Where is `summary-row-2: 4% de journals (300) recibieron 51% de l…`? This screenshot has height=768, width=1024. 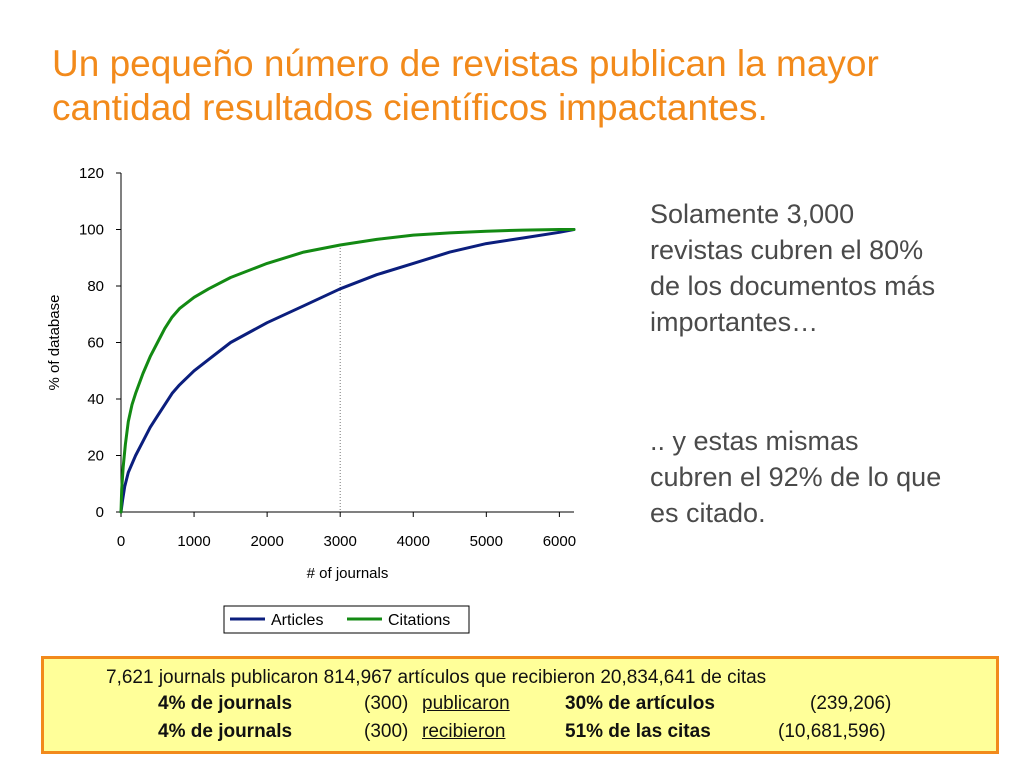 summary-row-2: 4% de journals (300) recibieron 51% de l… is located at coordinates (520, 733).